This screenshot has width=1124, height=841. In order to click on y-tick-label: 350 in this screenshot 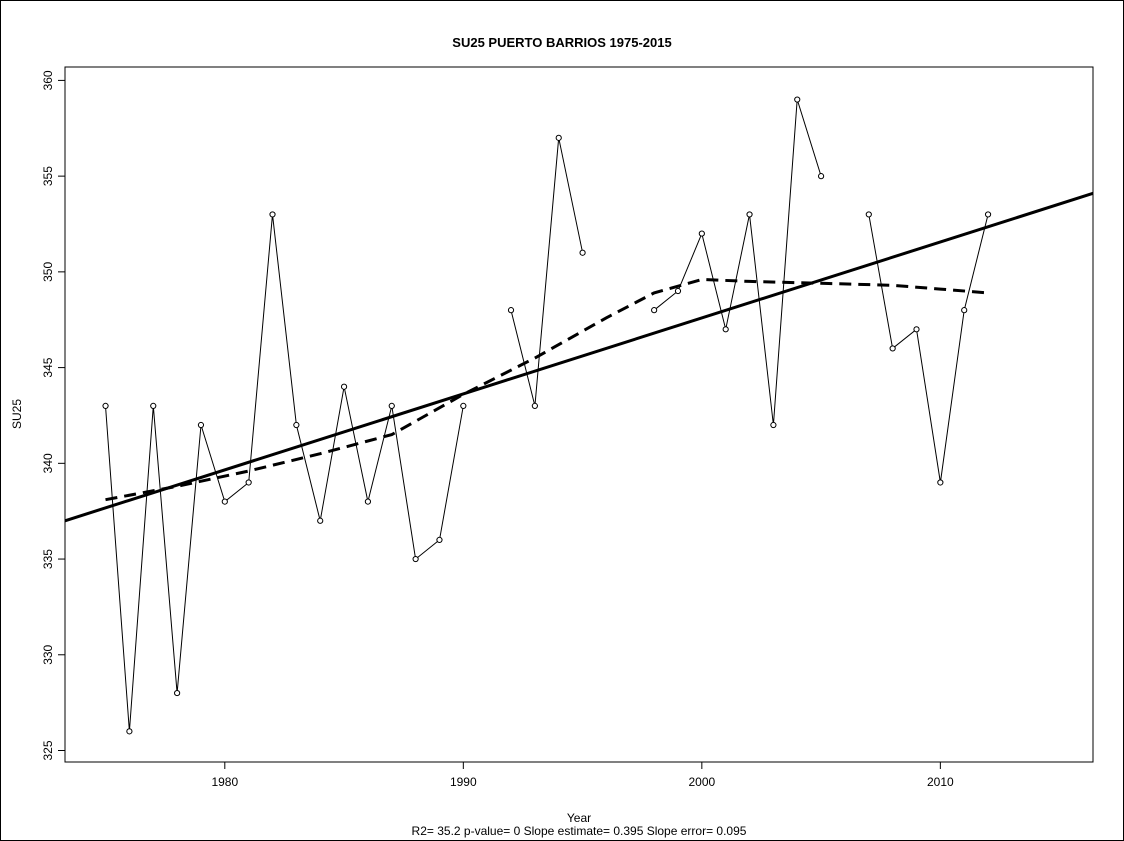, I will do `click(48, 272)`.